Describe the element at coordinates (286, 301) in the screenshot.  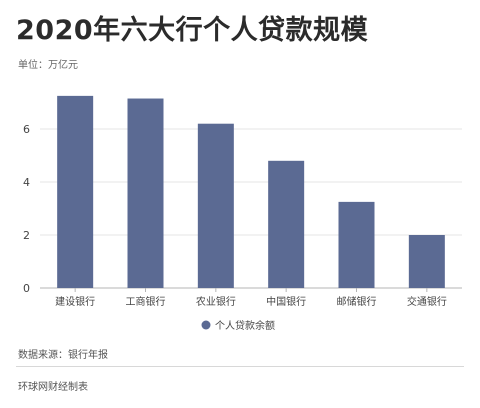
I see `x-tick-label: 中国银行` at that location.